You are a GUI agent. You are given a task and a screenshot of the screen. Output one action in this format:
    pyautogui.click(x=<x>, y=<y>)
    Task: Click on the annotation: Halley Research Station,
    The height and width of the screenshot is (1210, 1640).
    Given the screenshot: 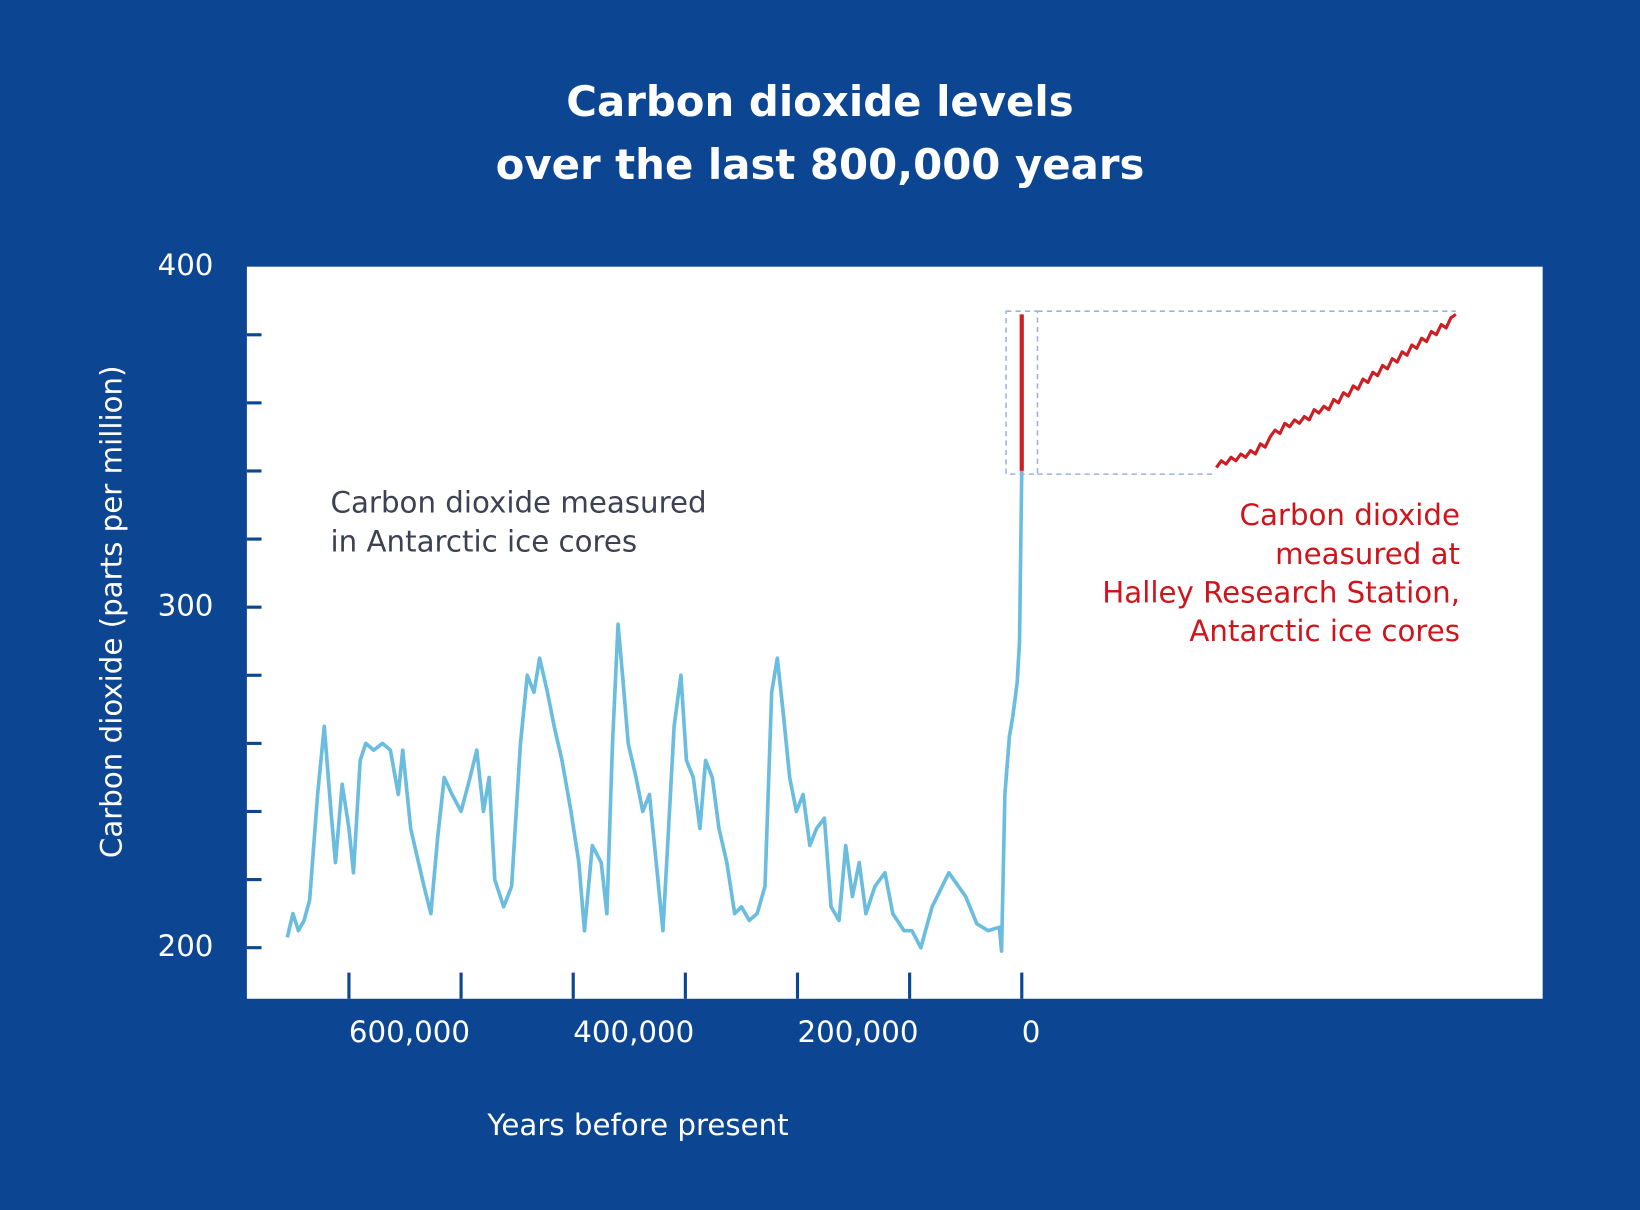 What is the action you would take?
    pyautogui.click(x=1281, y=593)
    